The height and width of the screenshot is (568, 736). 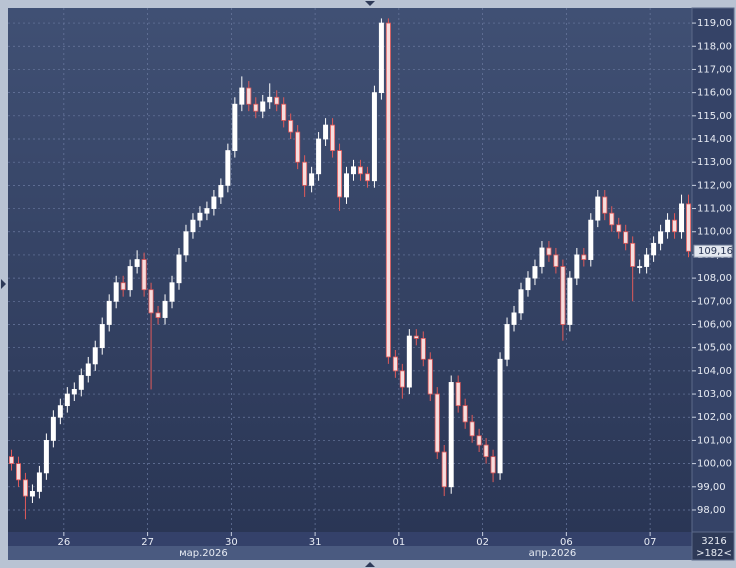 I want to click on left-marker, so click(x=3, y=284).